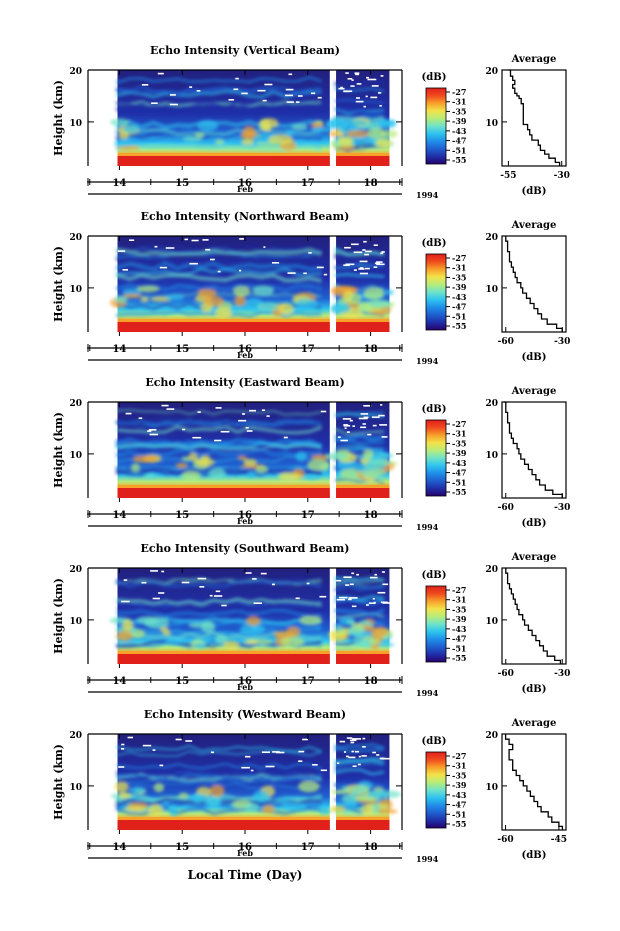 The width and height of the screenshot is (620, 931). What do you see at coordinates (459, 619) in the screenshot?
I see `colorbar-tick-label: -39` at bounding box center [459, 619].